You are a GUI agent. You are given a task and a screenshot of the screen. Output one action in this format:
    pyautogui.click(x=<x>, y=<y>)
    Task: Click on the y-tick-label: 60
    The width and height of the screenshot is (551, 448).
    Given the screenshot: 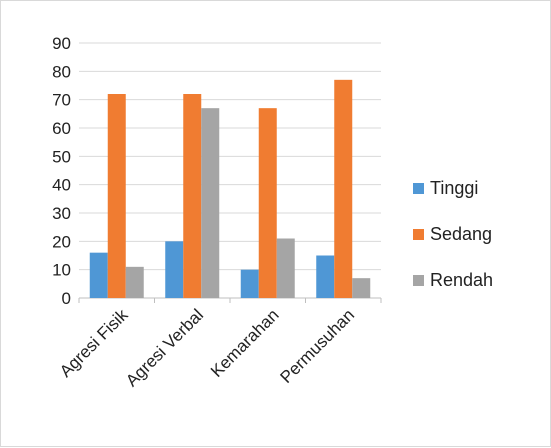 What is the action you would take?
    pyautogui.click(x=61, y=128)
    